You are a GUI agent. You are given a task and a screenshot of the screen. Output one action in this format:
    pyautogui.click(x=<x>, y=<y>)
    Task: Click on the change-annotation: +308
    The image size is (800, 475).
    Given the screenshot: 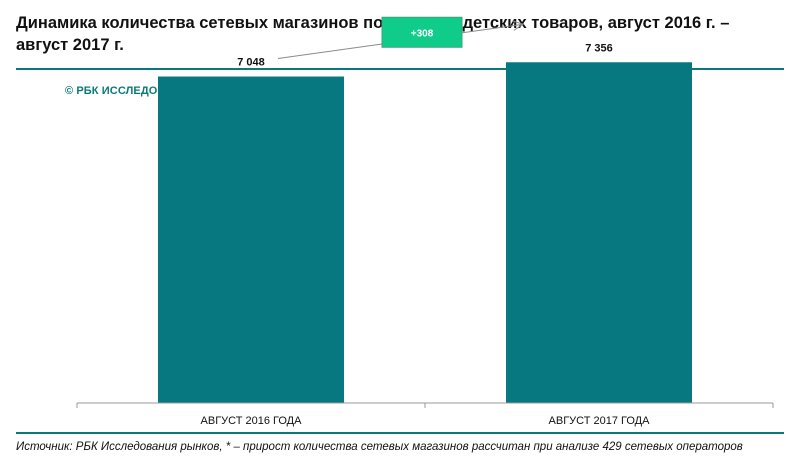 What is the action you would take?
    pyautogui.click(x=401, y=38)
    